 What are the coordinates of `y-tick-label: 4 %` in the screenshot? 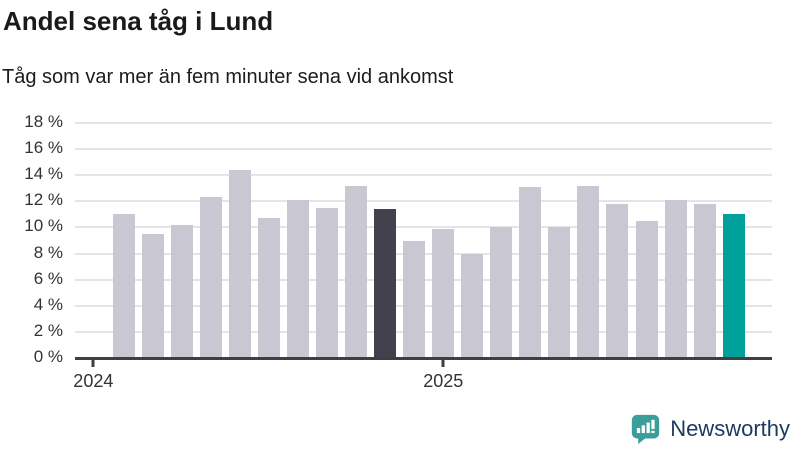 It's located at (48, 304).